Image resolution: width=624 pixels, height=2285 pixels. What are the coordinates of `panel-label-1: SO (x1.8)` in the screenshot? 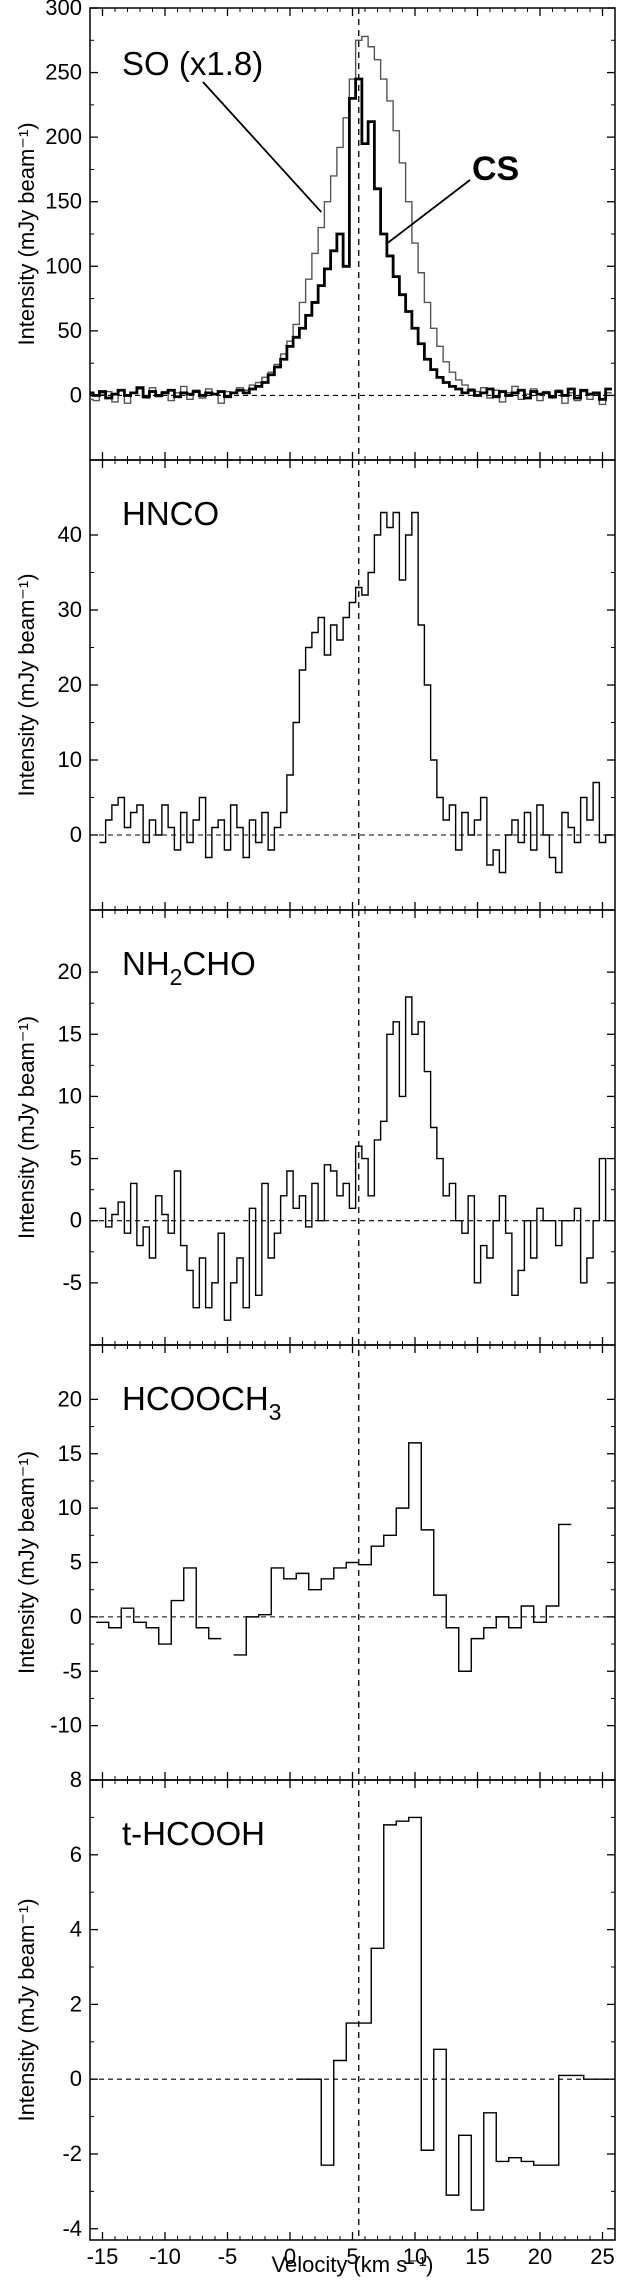 It's located at (192, 63).